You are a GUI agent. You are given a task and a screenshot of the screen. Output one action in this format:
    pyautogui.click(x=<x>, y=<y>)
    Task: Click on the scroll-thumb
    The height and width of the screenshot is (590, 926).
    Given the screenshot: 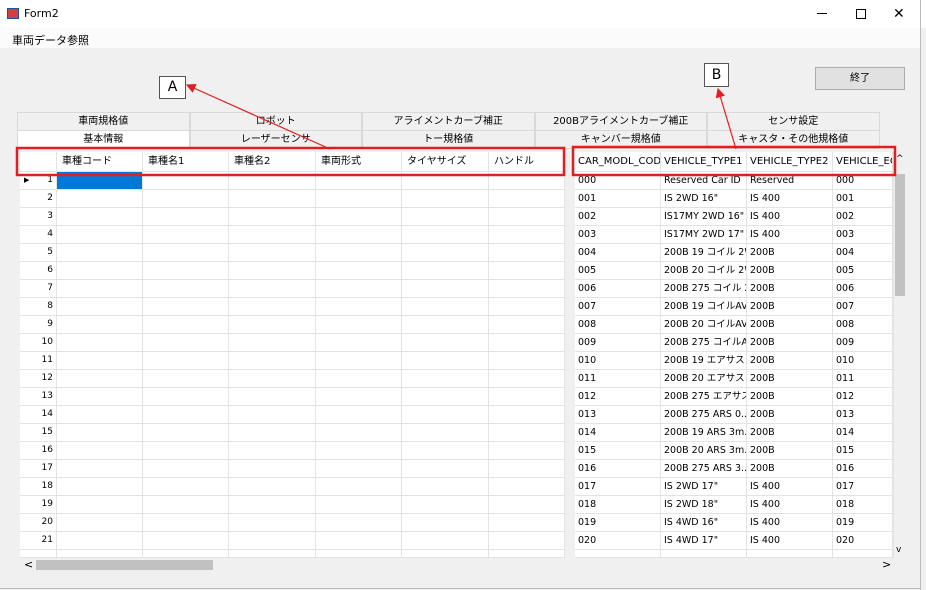 What is the action you would take?
    pyautogui.click(x=124, y=565)
    